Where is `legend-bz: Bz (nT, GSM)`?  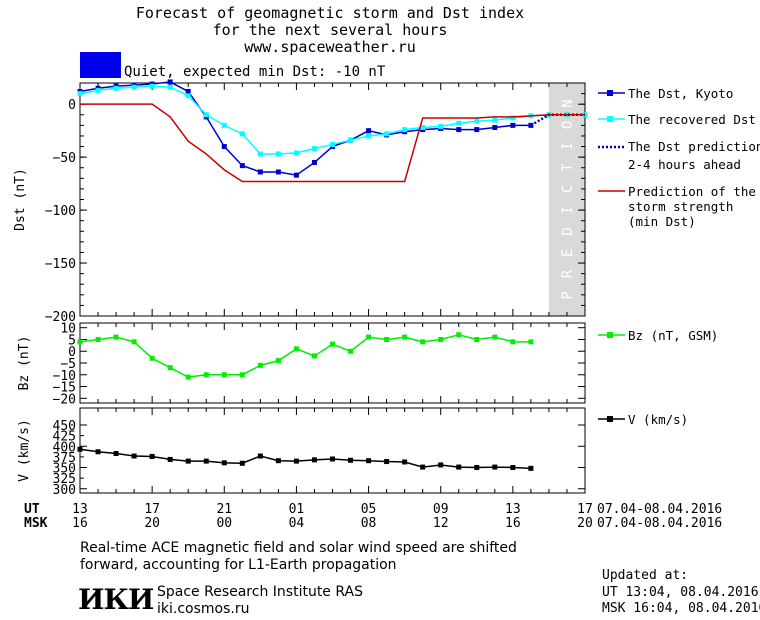 legend-bz: Bz (nT, GSM) is located at coordinates (673, 335).